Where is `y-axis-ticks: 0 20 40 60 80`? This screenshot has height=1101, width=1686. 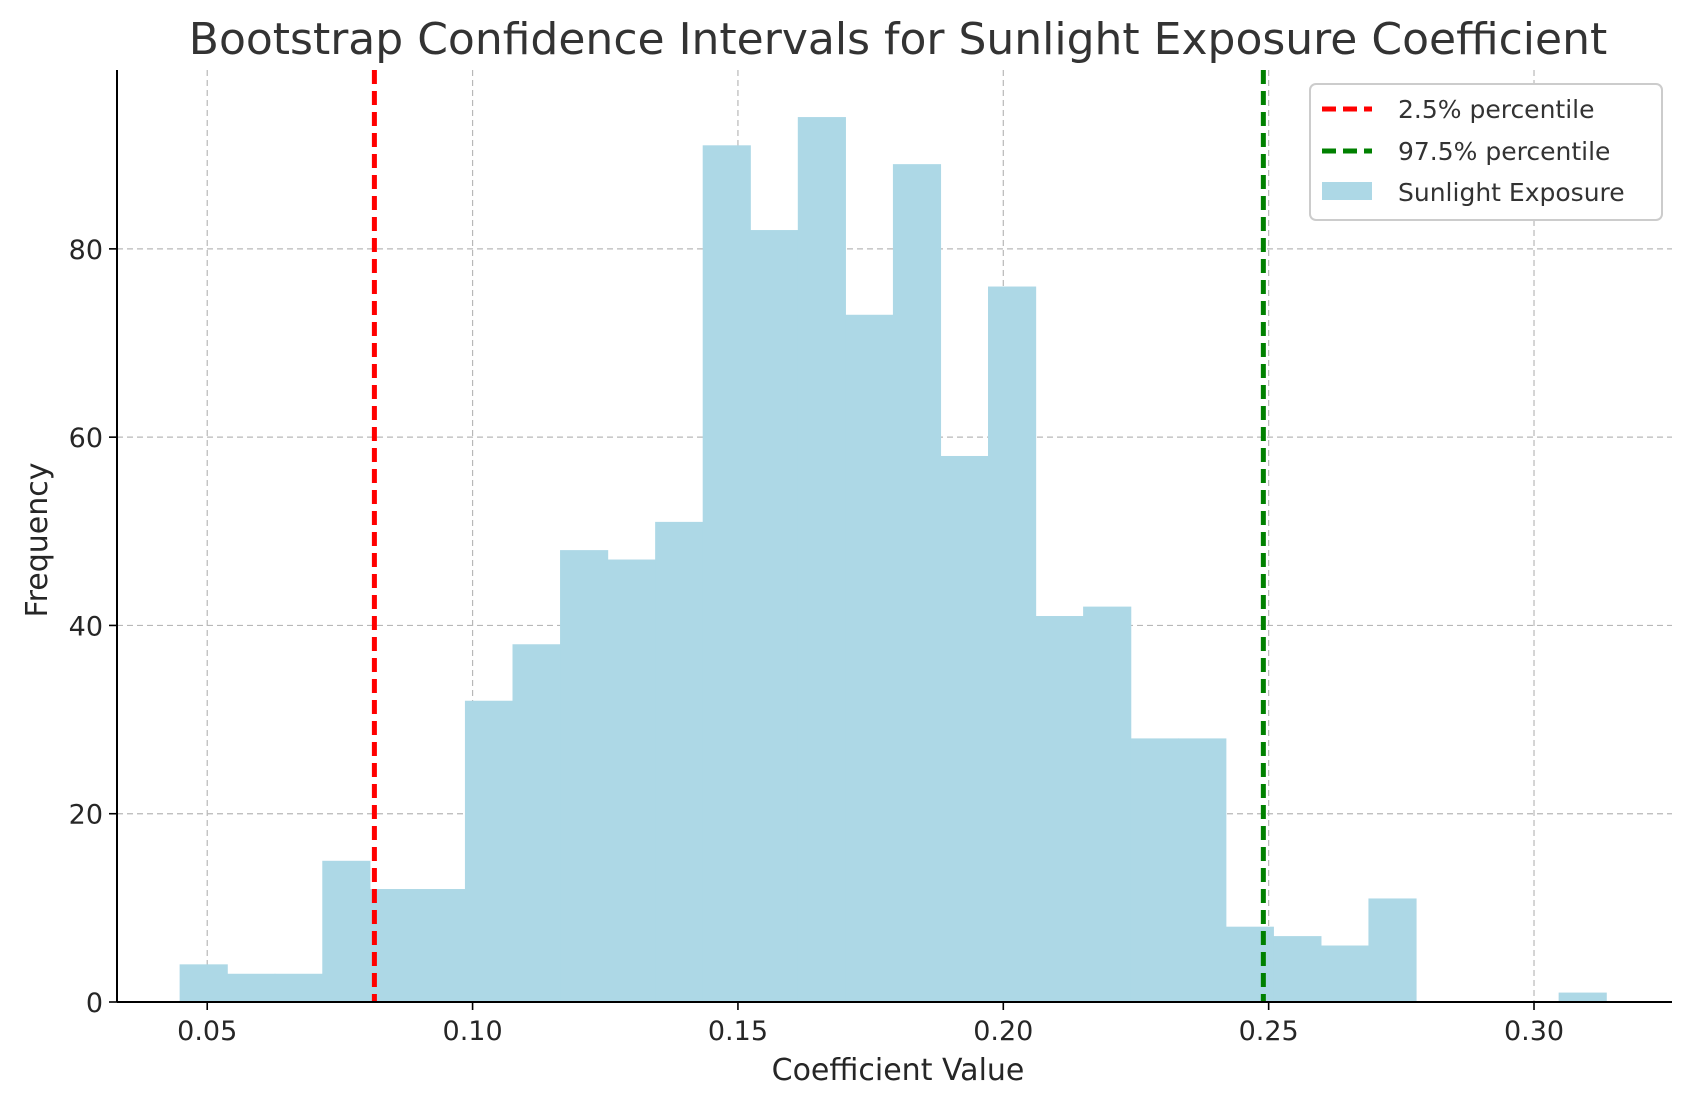
y-axis-ticks: 0 20 40 60 80 is located at coordinates (93, 627).